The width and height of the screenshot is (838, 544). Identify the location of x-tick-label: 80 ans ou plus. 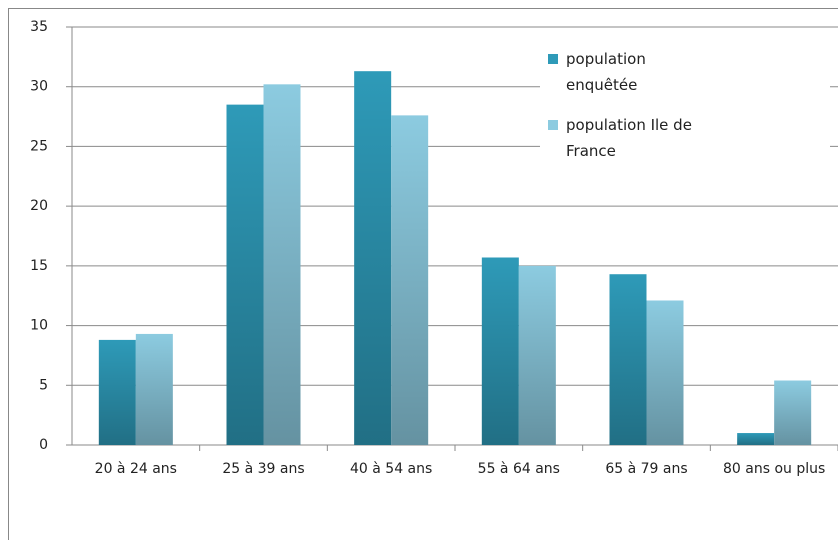
(774, 469).